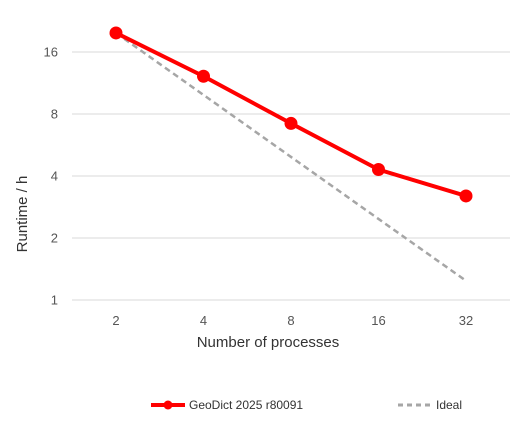 This screenshot has width=529, height=428. What do you see at coordinates (54, 238) in the screenshot?
I see `y-tick-label-2: 2` at bounding box center [54, 238].